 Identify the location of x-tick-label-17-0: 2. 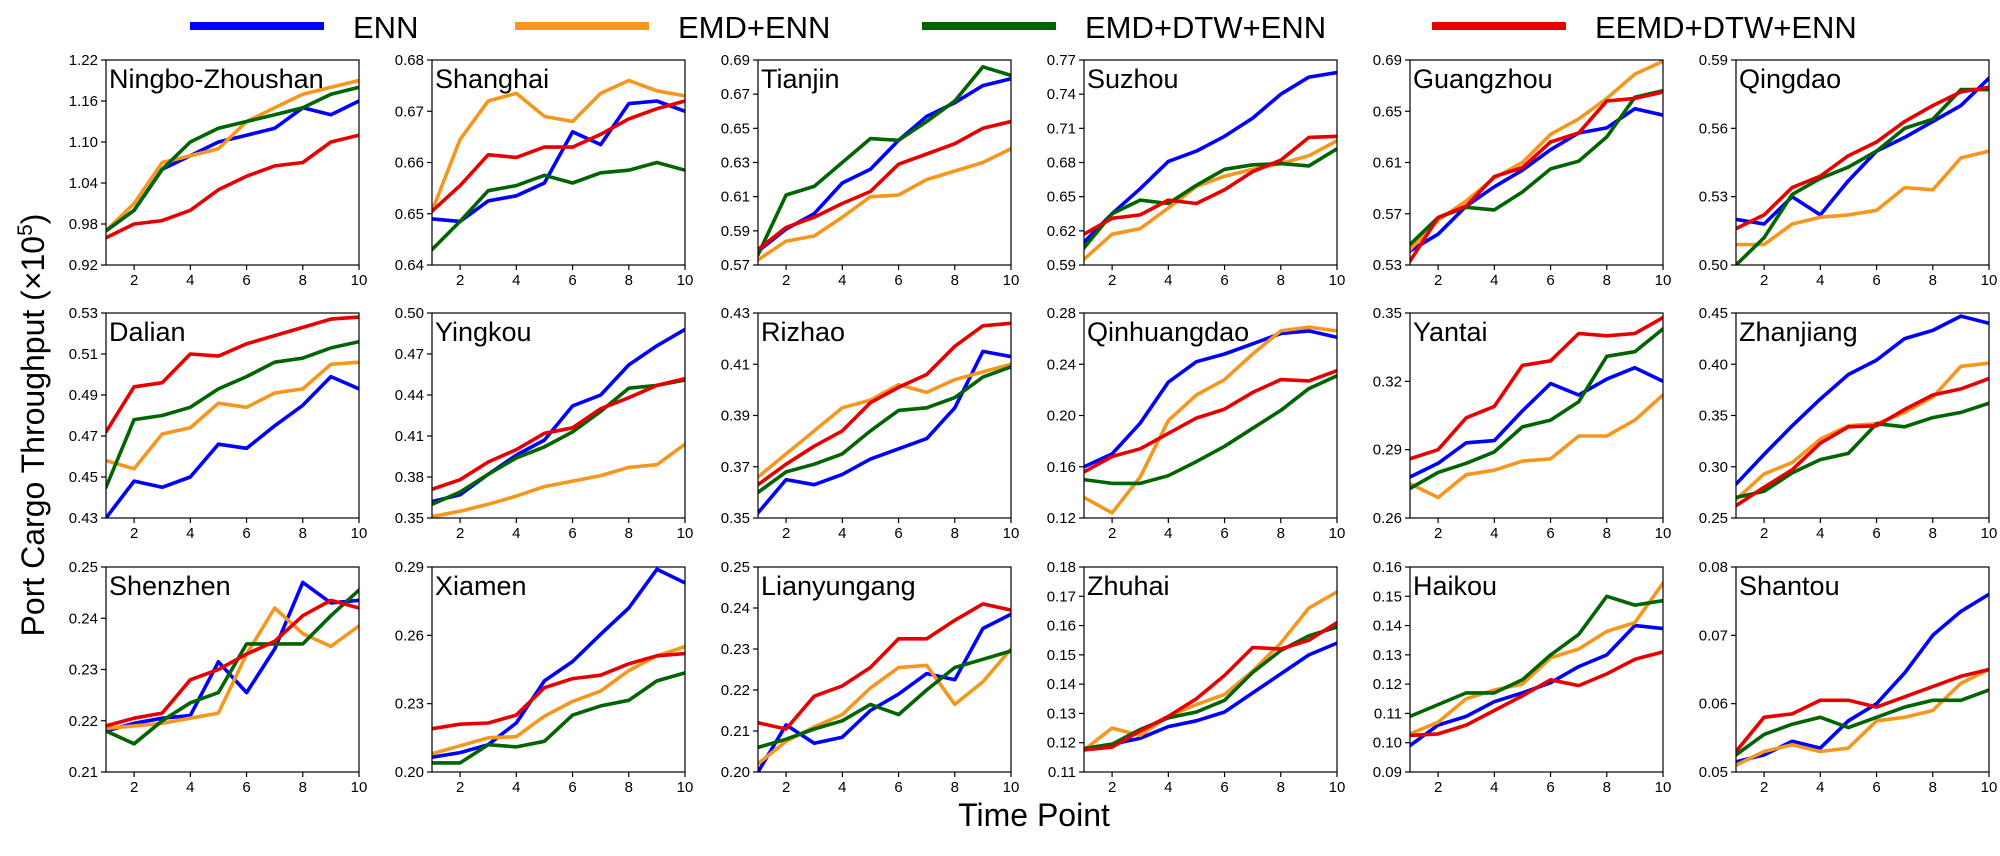
(1764, 787).